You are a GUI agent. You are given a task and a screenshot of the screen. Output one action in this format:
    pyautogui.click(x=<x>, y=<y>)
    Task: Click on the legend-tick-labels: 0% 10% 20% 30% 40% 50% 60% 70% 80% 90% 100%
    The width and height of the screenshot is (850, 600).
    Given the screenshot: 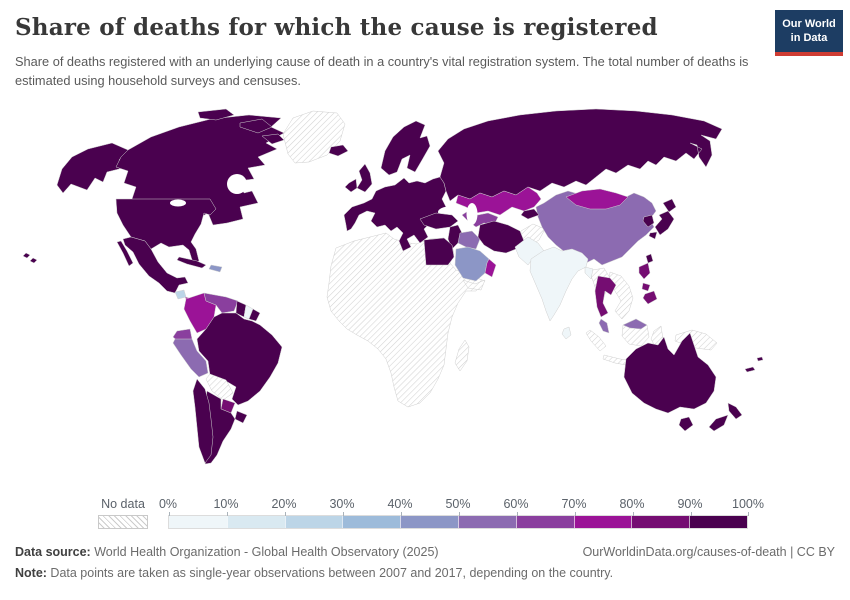 What is the action you would take?
    pyautogui.click(x=461, y=505)
    